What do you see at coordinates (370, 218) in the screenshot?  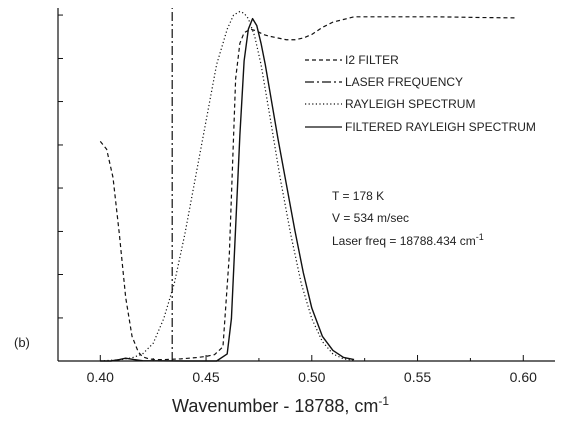 I see `annotation-velocity: V = 534 m/sec` at bounding box center [370, 218].